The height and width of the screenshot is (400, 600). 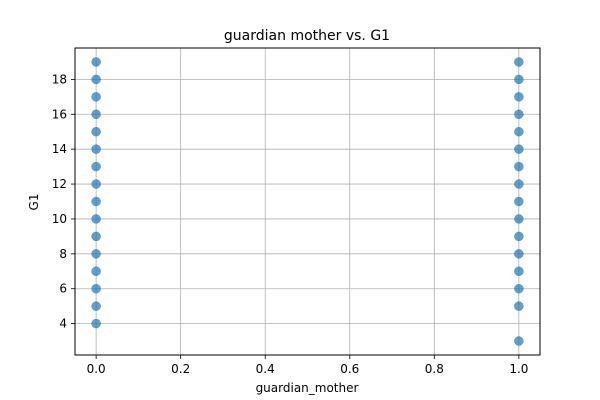 I want to click on y-tick-label: 12, so click(x=59, y=184).